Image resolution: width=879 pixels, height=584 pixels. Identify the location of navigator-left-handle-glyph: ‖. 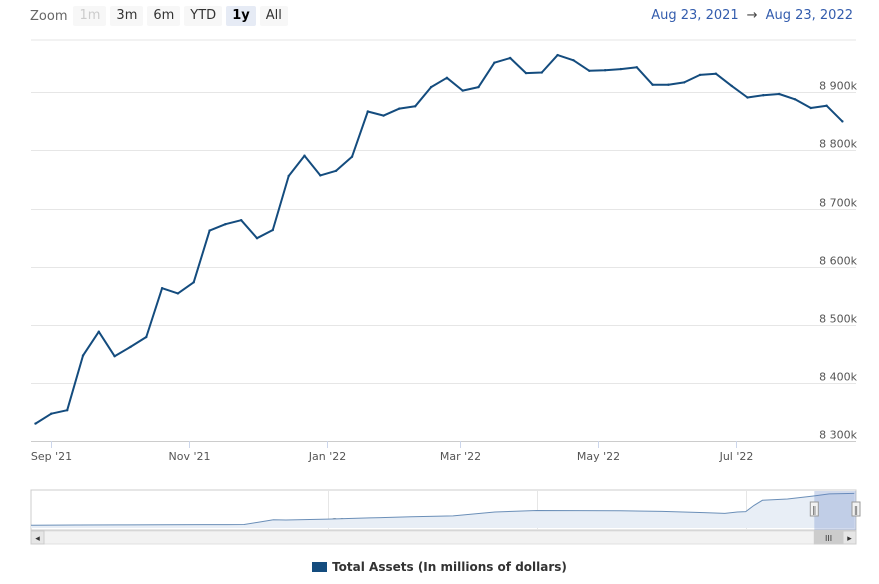
(814, 511).